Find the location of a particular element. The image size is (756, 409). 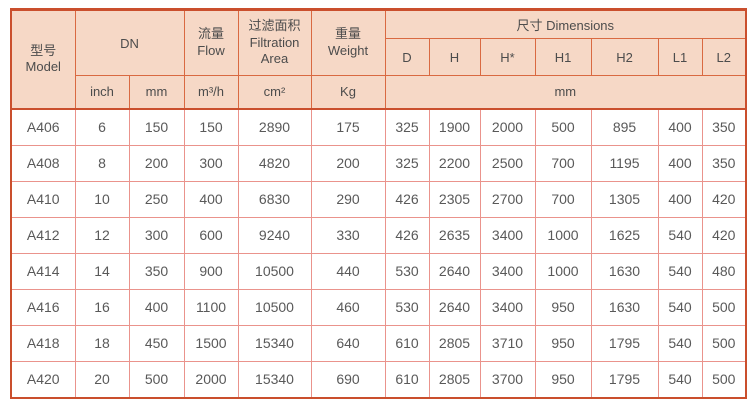

unit-mm: mm is located at coordinates (156, 92).